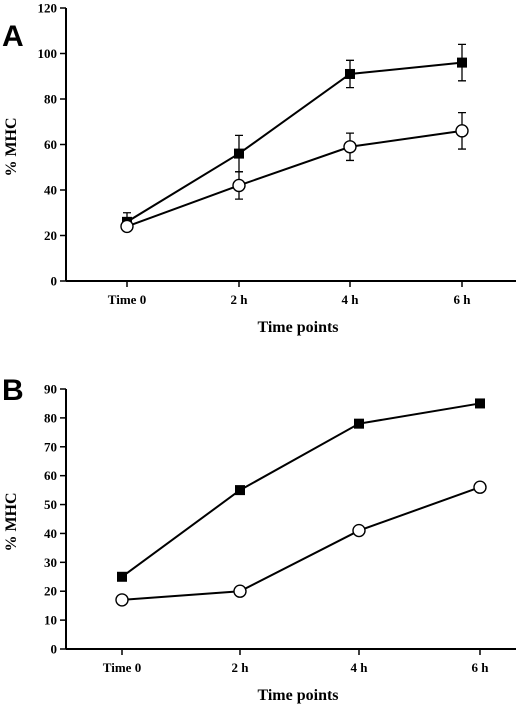 This screenshot has width=520, height=707. What do you see at coordinates (11, 521) in the screenshot?
I see `panel-b-y-axis-title: % MHC` at bounding box center [11, 521].